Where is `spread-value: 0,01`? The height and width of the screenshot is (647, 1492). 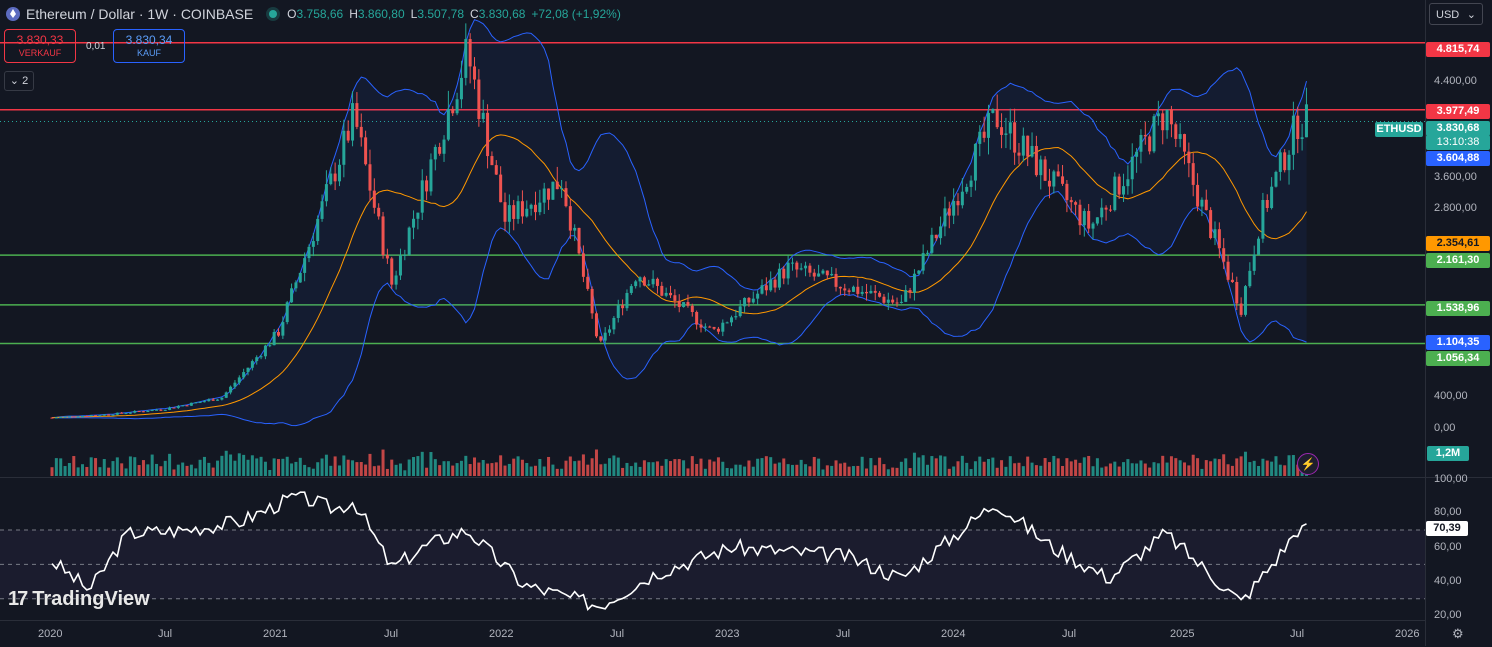
spread-value: 0,01 is located at coordinates (96, 46).